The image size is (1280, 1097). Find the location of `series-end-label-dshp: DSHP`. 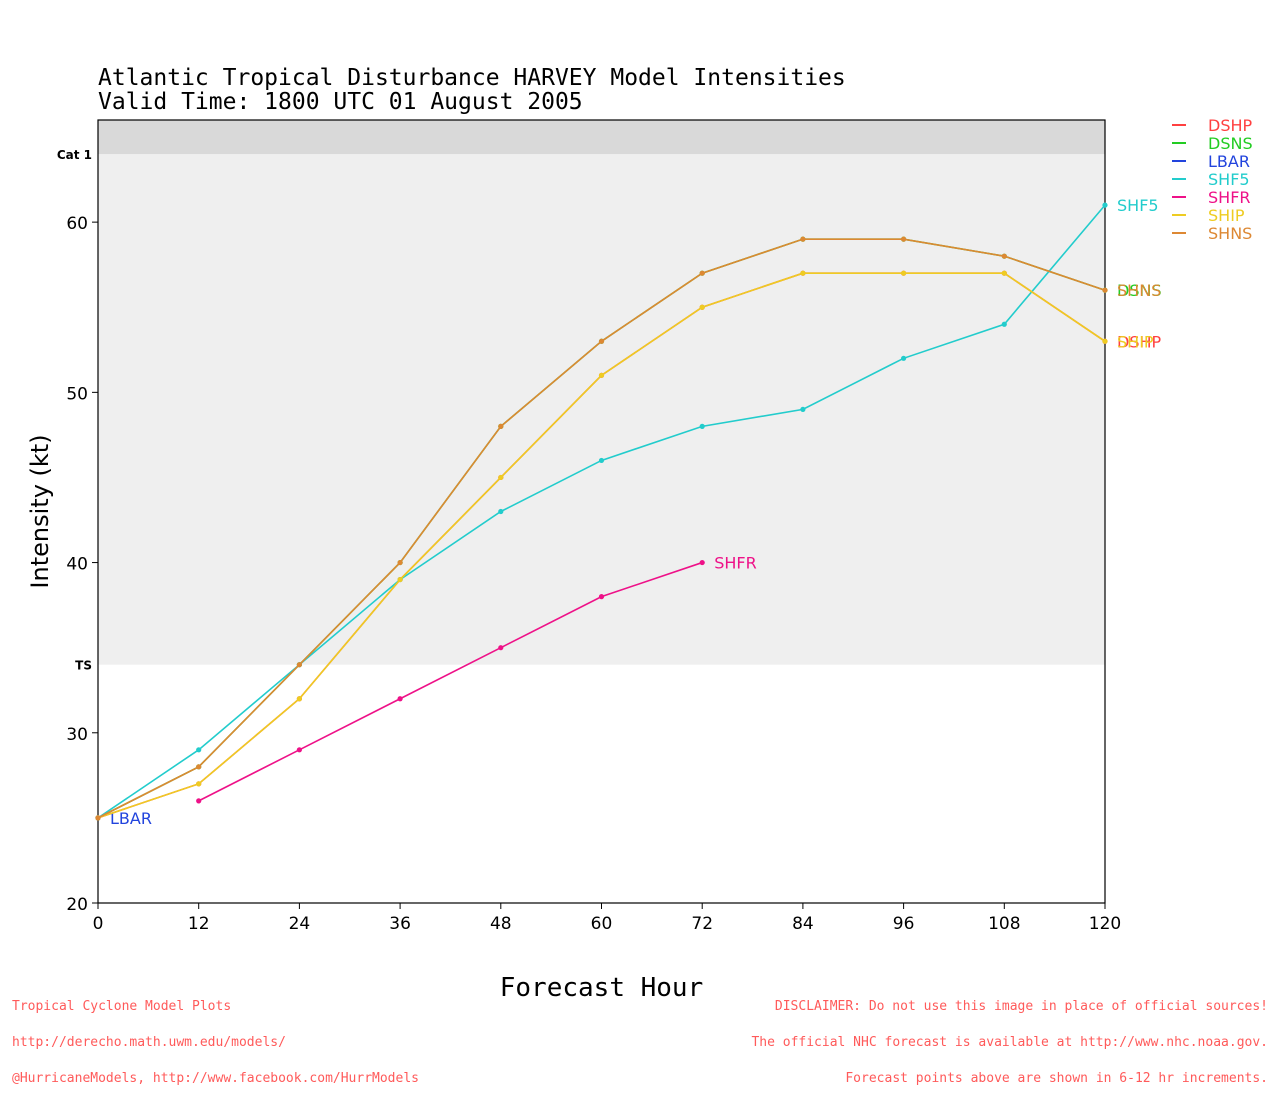

series-end-label-dshp: DSHP is located at coordinates (1139, 341).